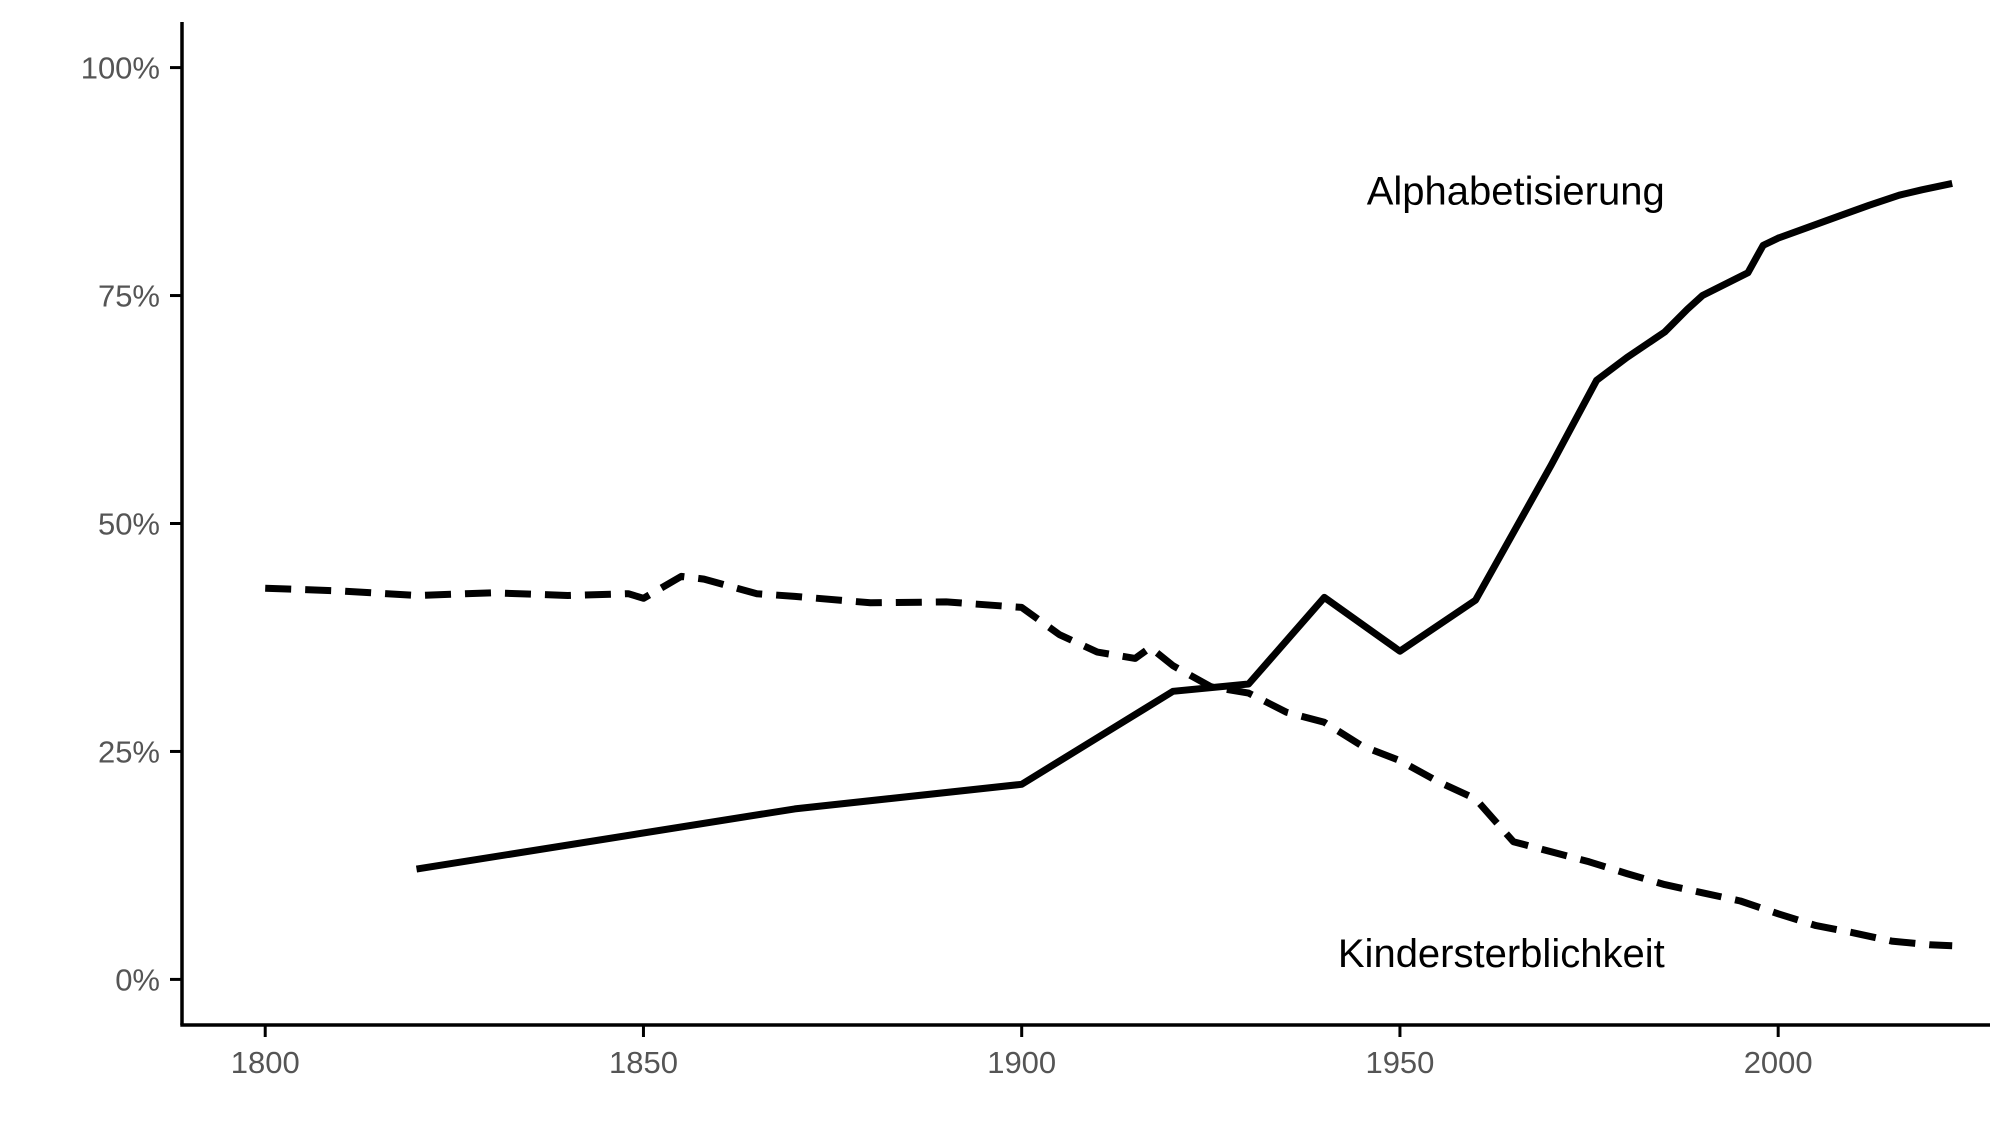 Image resolution: width=2000 pixels, height=1142 pixels. What do you see at coordinates (1021, 1062) in the screenshot?
I see `x-tick-label: 1900` at bounding box center [1021, 1062].